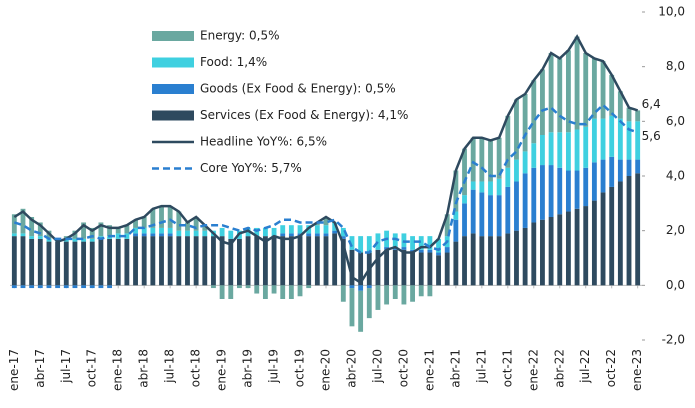  What do you see at coordinates (507, 368) in the screenshot?
I see `x-tick-label: oct-21` at bounding box center [507, 368].